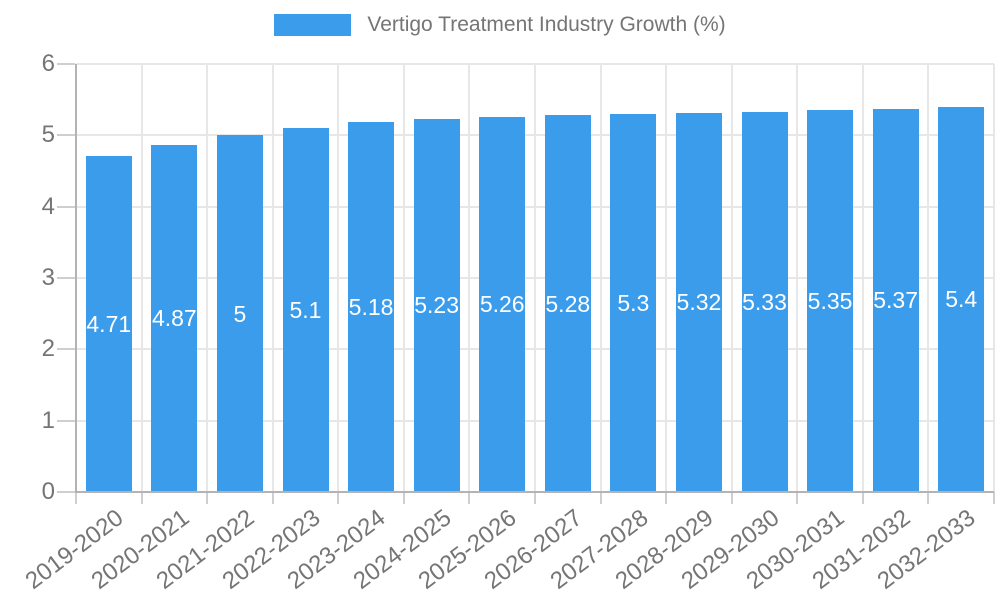 This screenshot has width=1000, height=600. I want to click on bar-value-label: 5.23, so click(437, 305).